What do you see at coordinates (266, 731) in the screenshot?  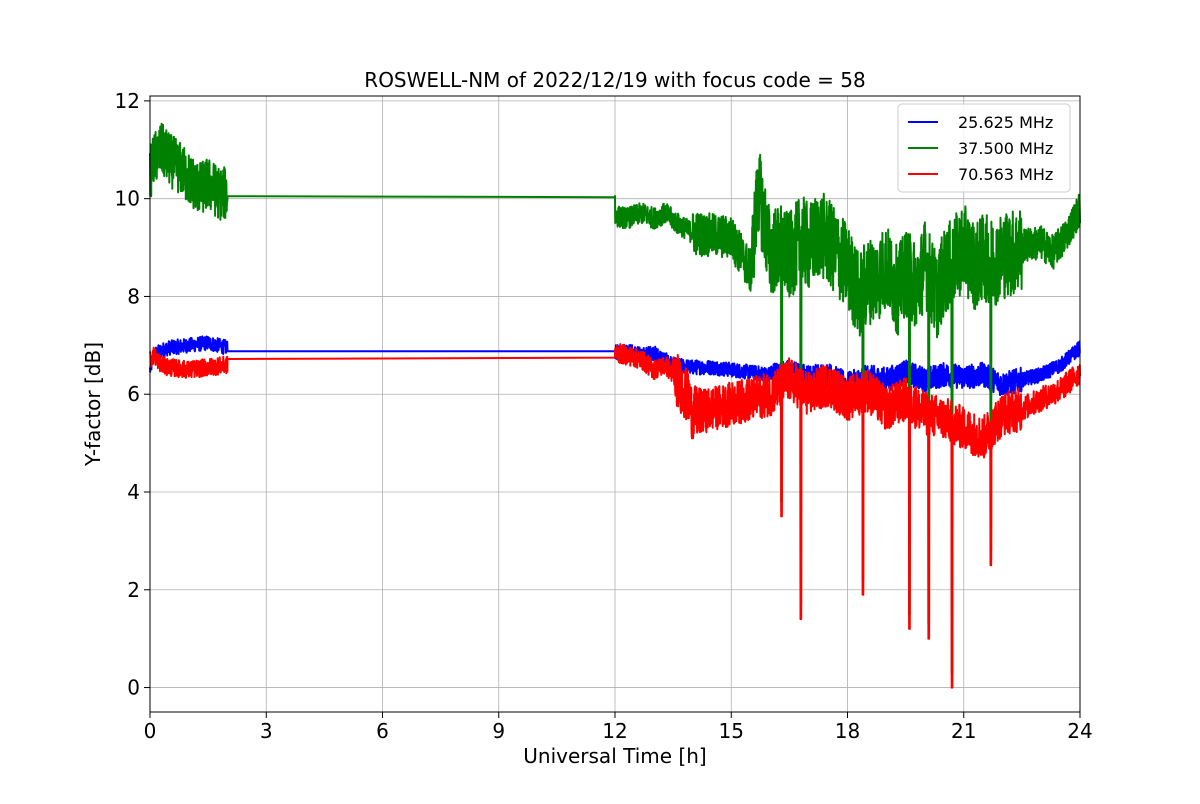 I see `x-tick-label: 3` at bounding box center [266, 731].